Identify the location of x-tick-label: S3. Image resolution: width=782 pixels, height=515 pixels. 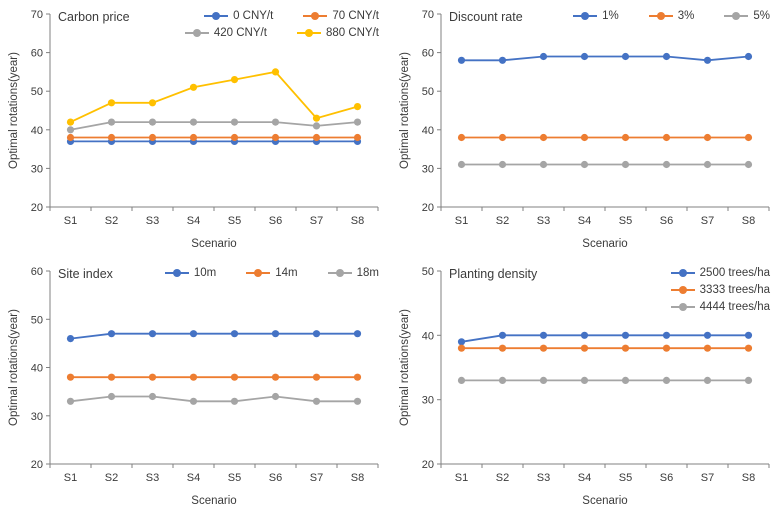
(152, 478).